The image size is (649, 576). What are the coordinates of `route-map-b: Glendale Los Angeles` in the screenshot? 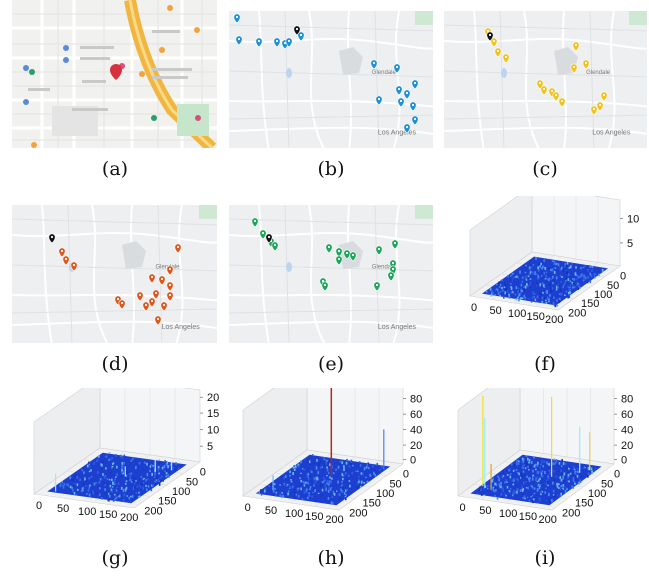 It's located at (331, 79).